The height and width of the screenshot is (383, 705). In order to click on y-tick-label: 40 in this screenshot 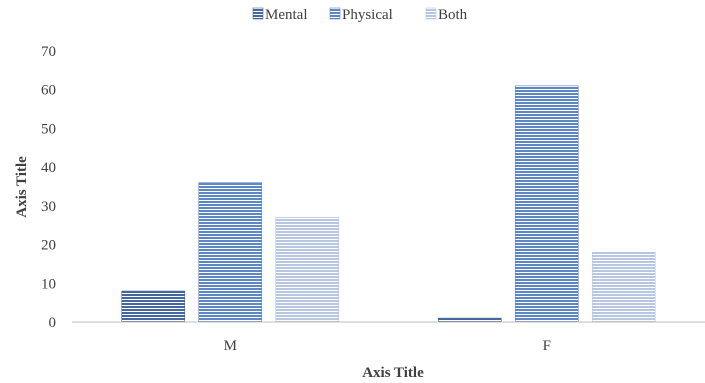, I will do `click(48, 168)`.